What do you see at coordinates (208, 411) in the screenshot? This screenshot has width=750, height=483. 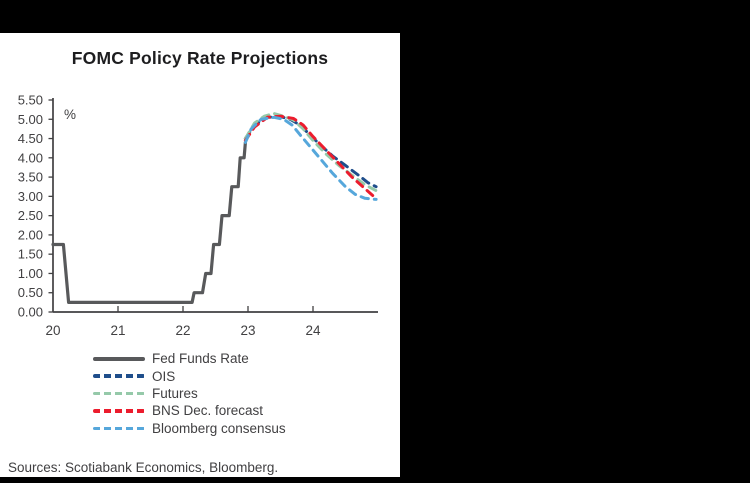 I see `legend-label: BNS Dec. forecast` at bounding box center [208, 411].